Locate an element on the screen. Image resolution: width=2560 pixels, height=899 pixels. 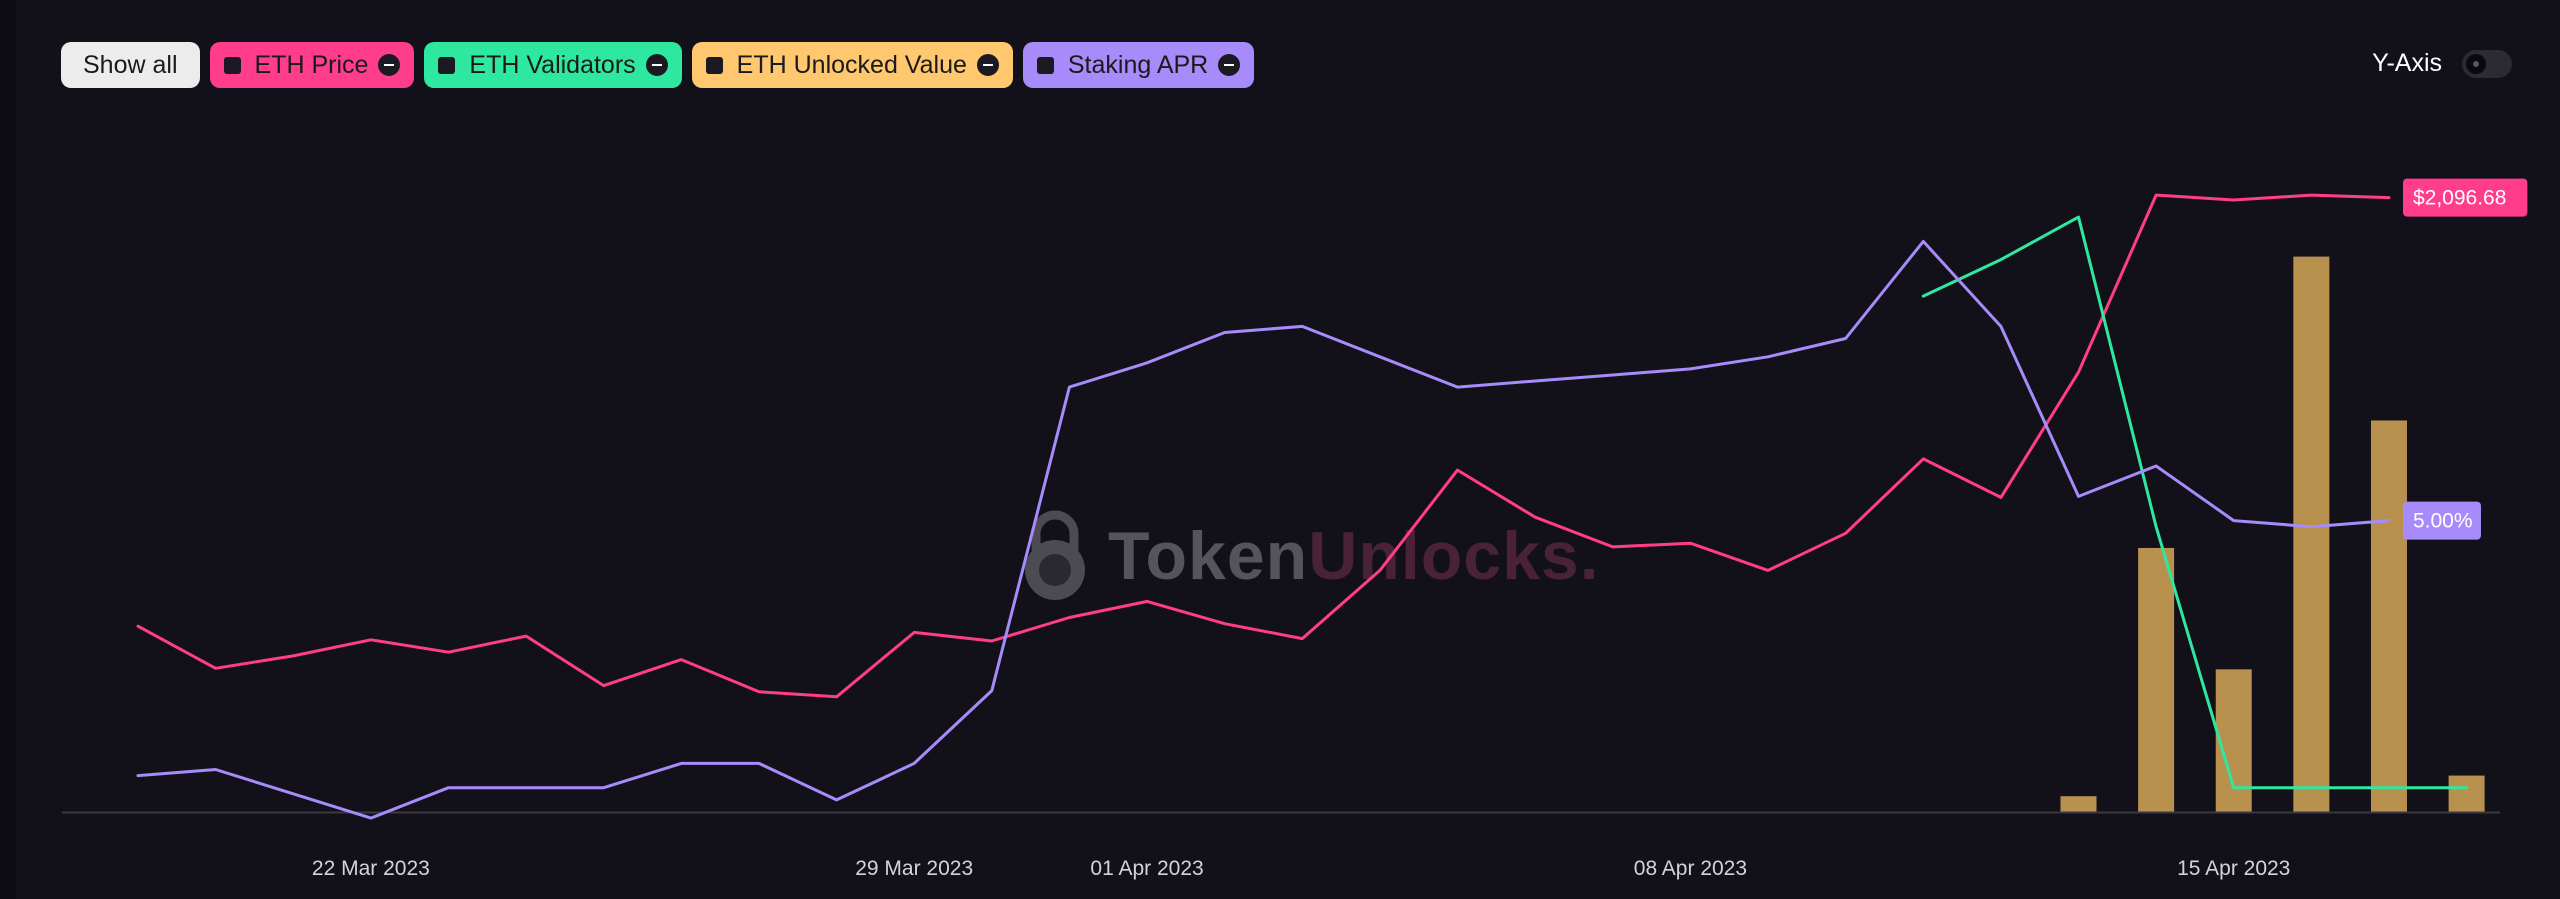
legend-item-label: ETH Validators is located at coordinates (552, 64).